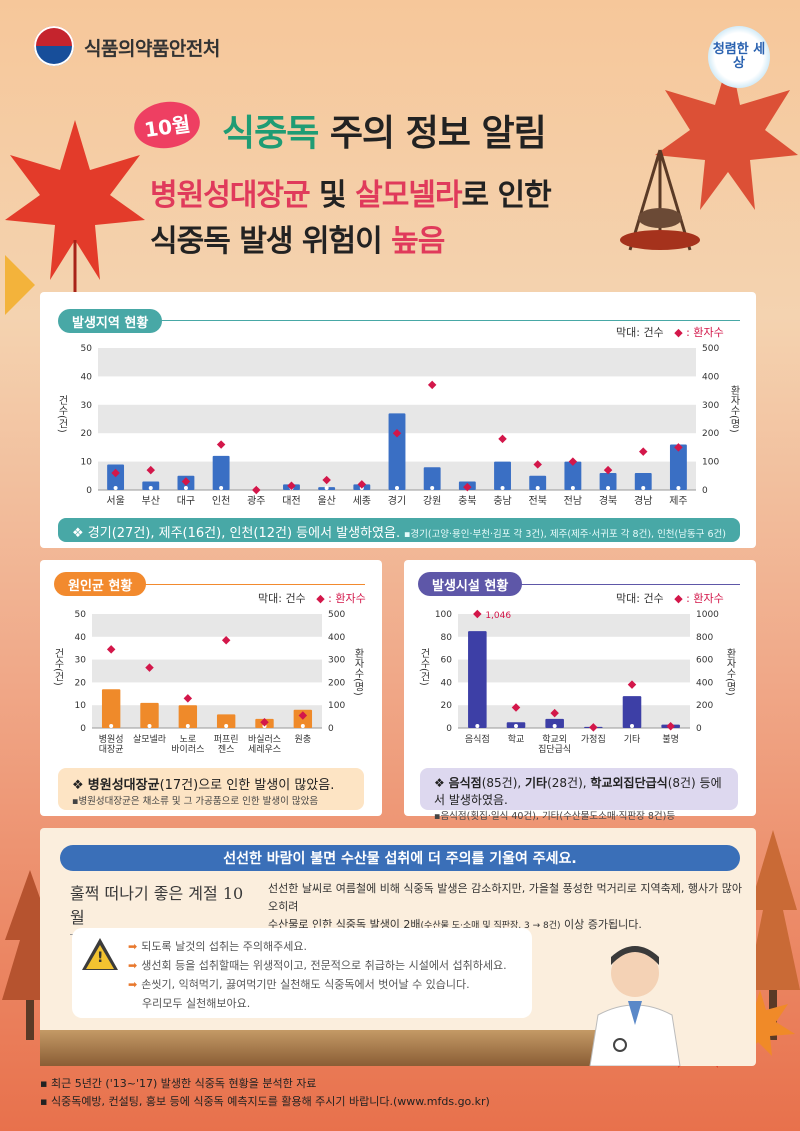 This screenshot has width=800, height=1131. I want to click on category-label: 젠스, so click(226, 749).